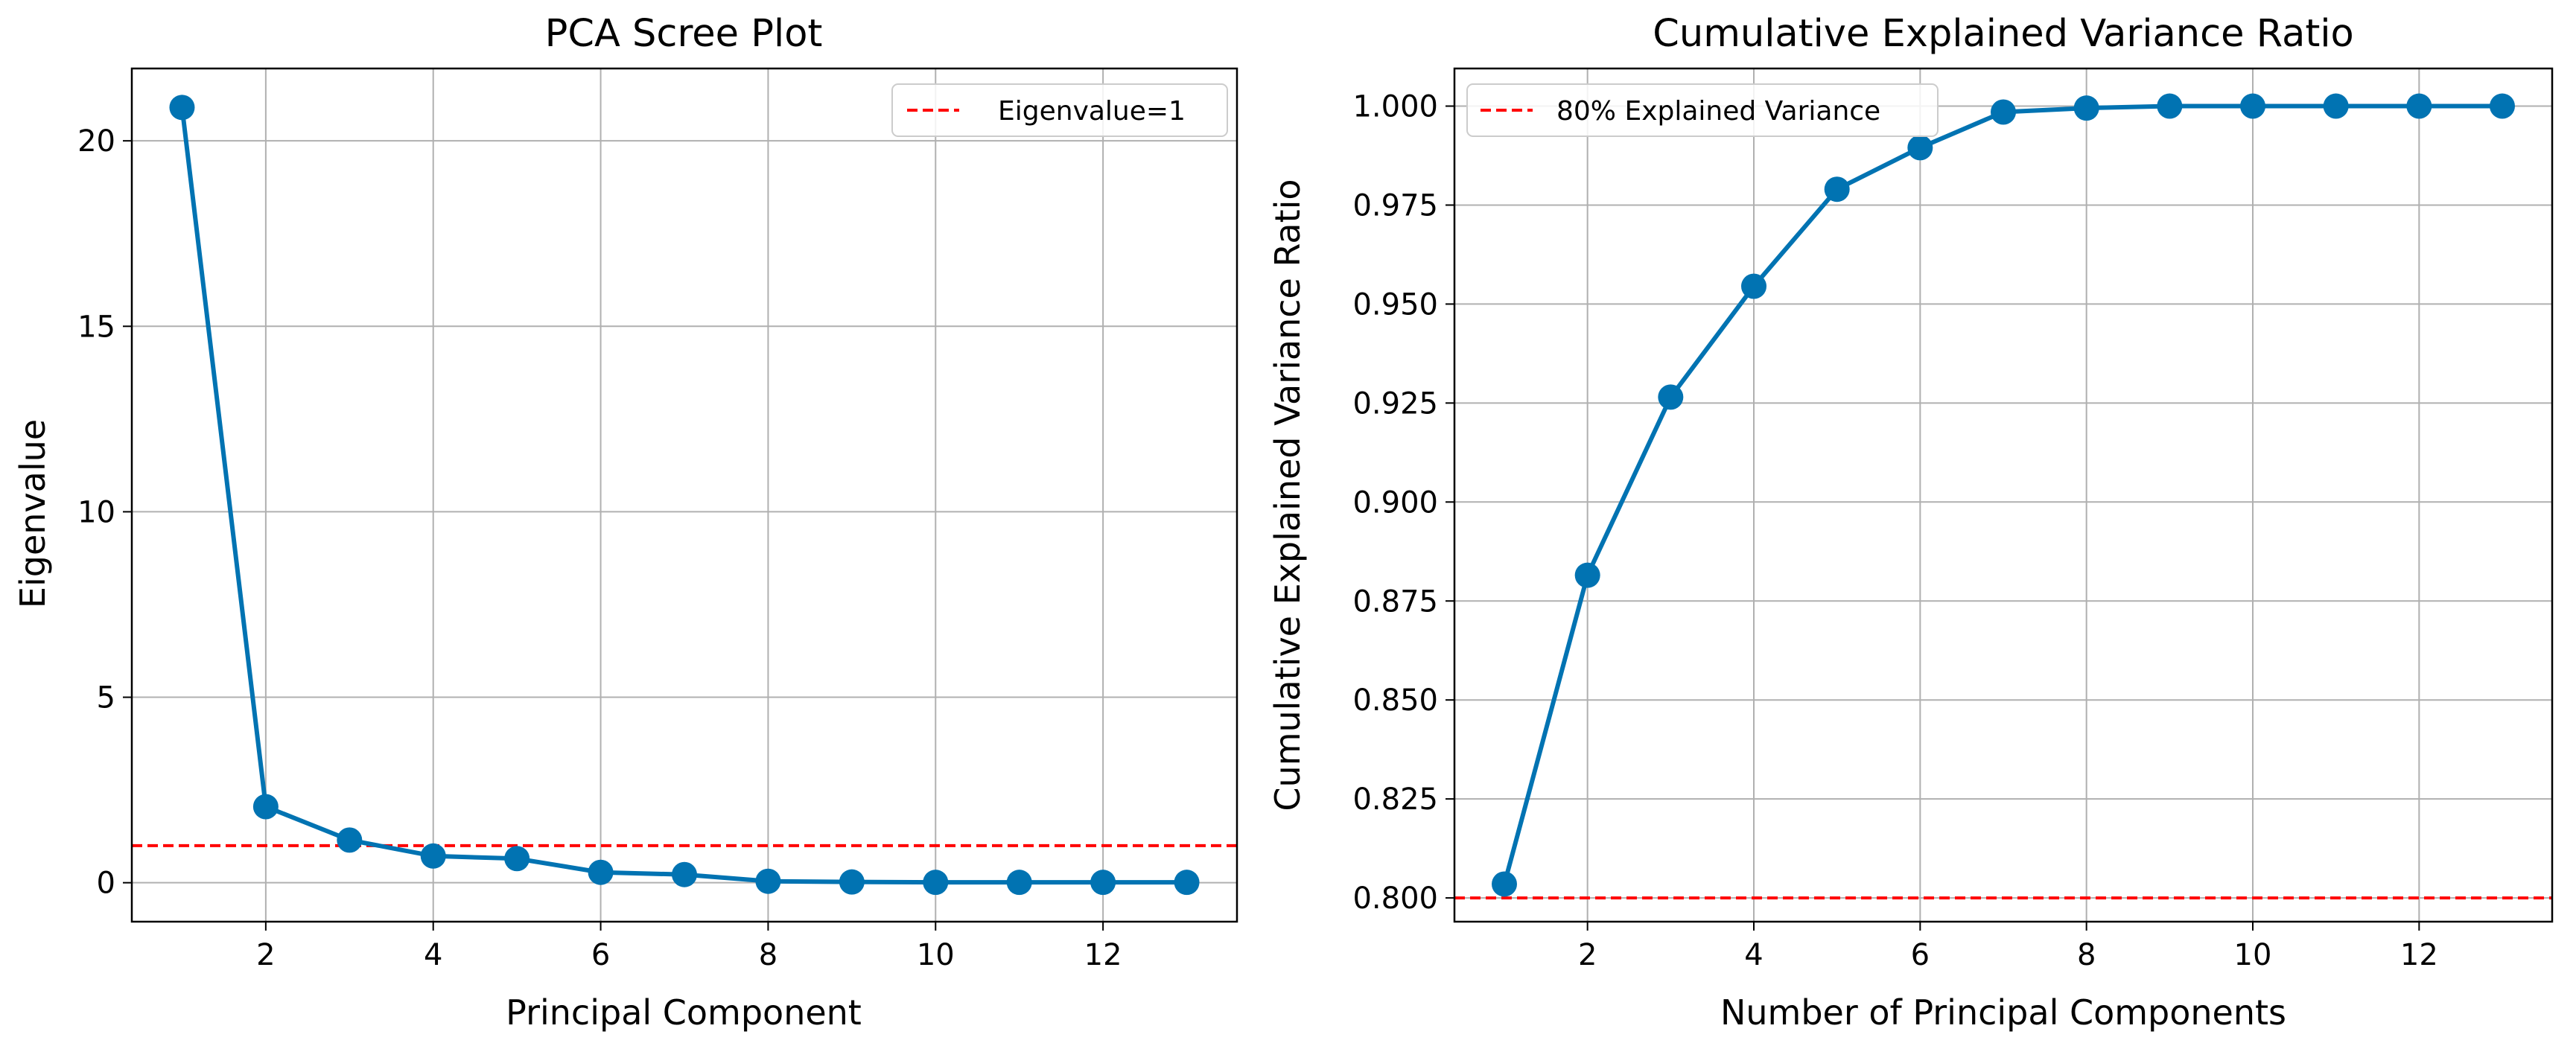 This screenshot has width=2576, height=1046. Describe the element at coordinates (684, 34) in the screenshot. I see `chart-title: PCA Scree Plot` at that location.